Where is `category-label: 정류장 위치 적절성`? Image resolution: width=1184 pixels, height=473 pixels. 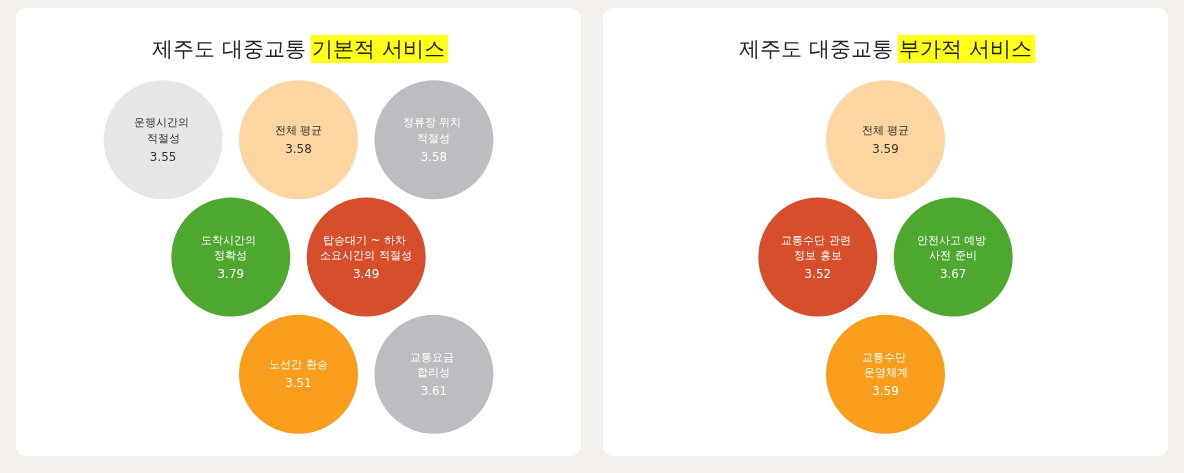 category-label: 정류장 위치 적절성 is located at coordinates (434, 130).